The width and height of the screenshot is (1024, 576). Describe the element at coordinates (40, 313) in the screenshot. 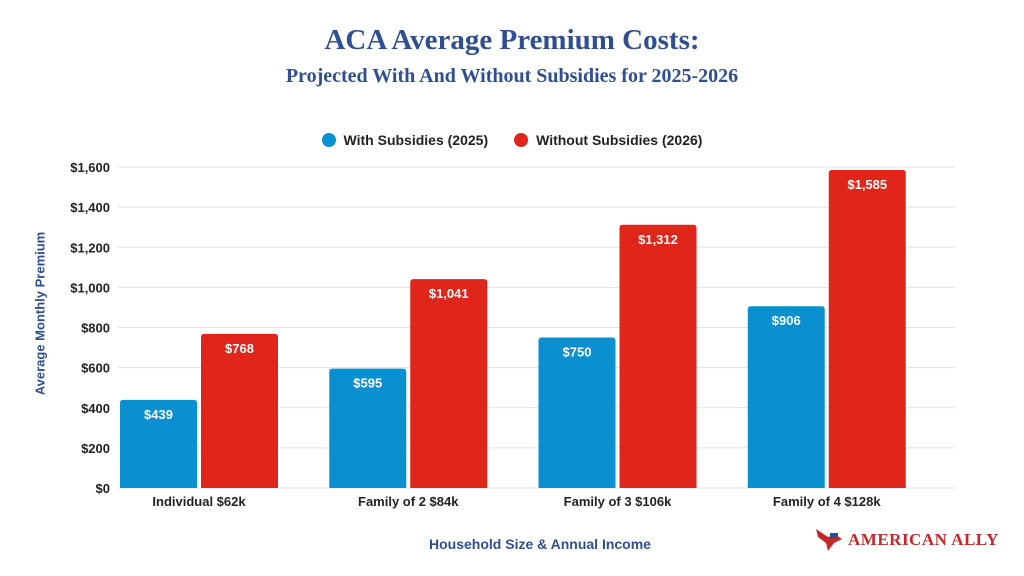

I see `y-axis-label: Average Monthly Premium` at that location.